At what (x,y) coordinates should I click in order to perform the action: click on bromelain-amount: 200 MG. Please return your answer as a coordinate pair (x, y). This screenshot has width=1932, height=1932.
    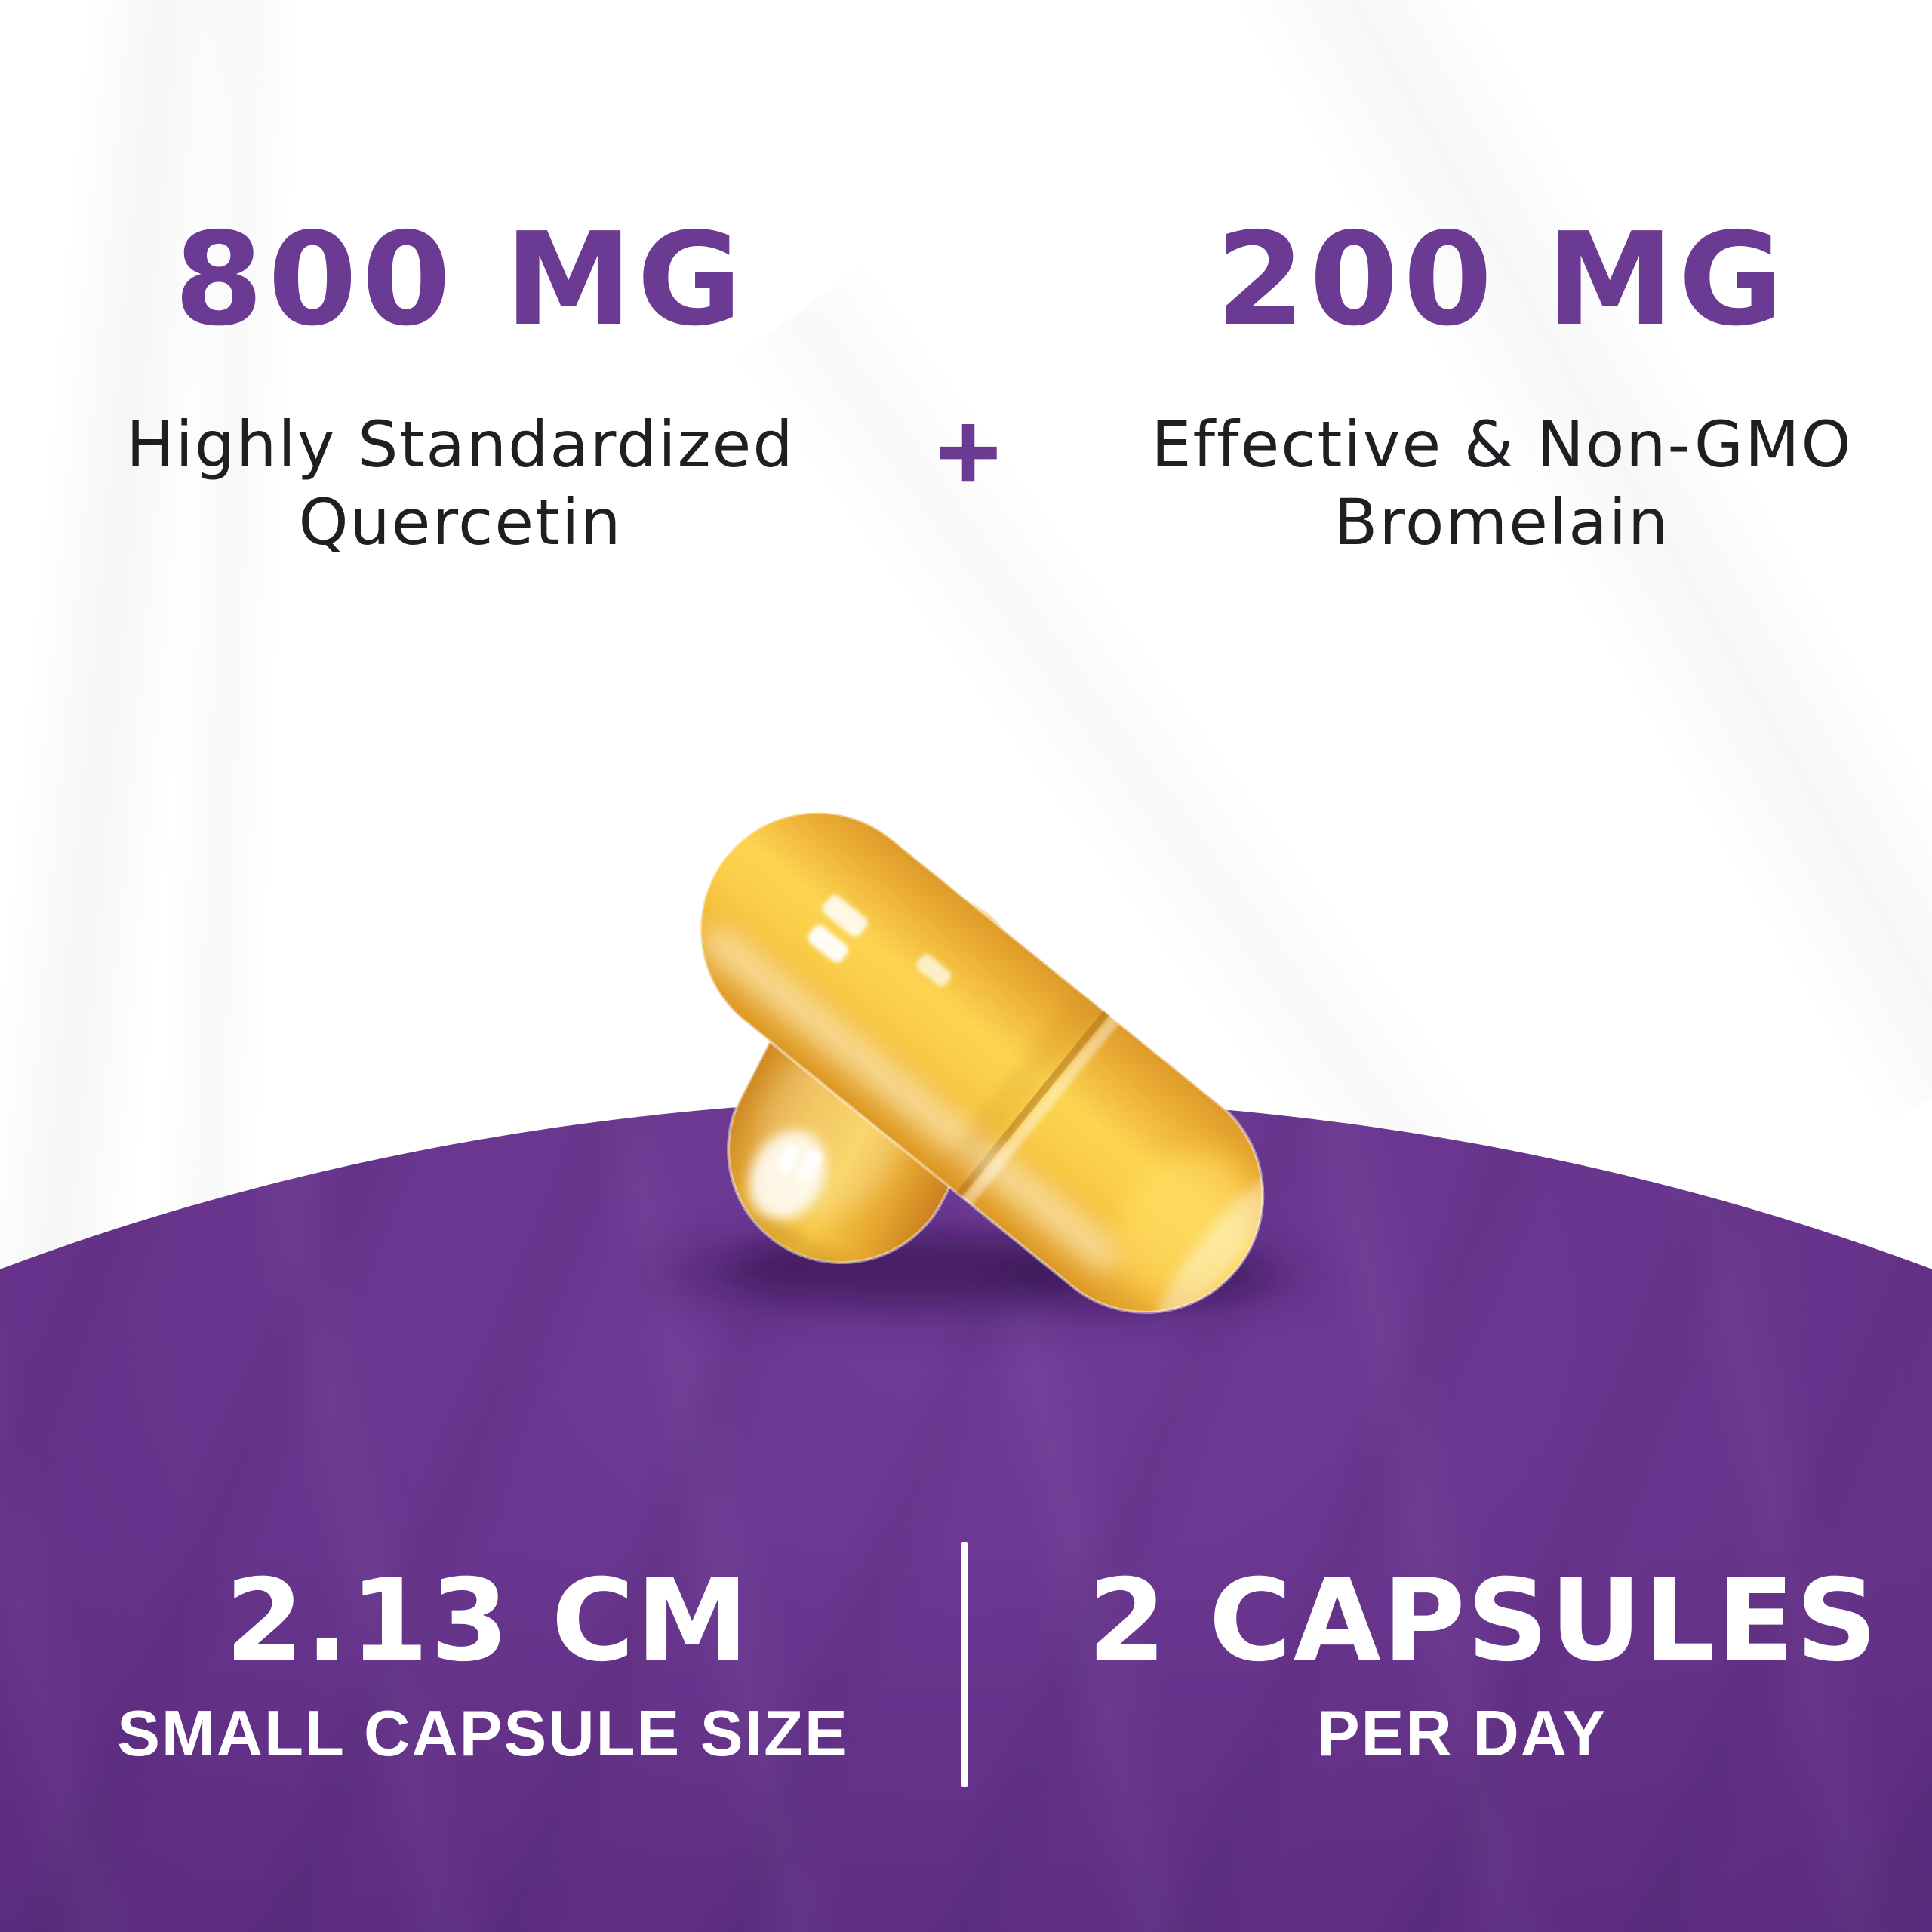
    Looking at the image, I should click on (1502, 280).